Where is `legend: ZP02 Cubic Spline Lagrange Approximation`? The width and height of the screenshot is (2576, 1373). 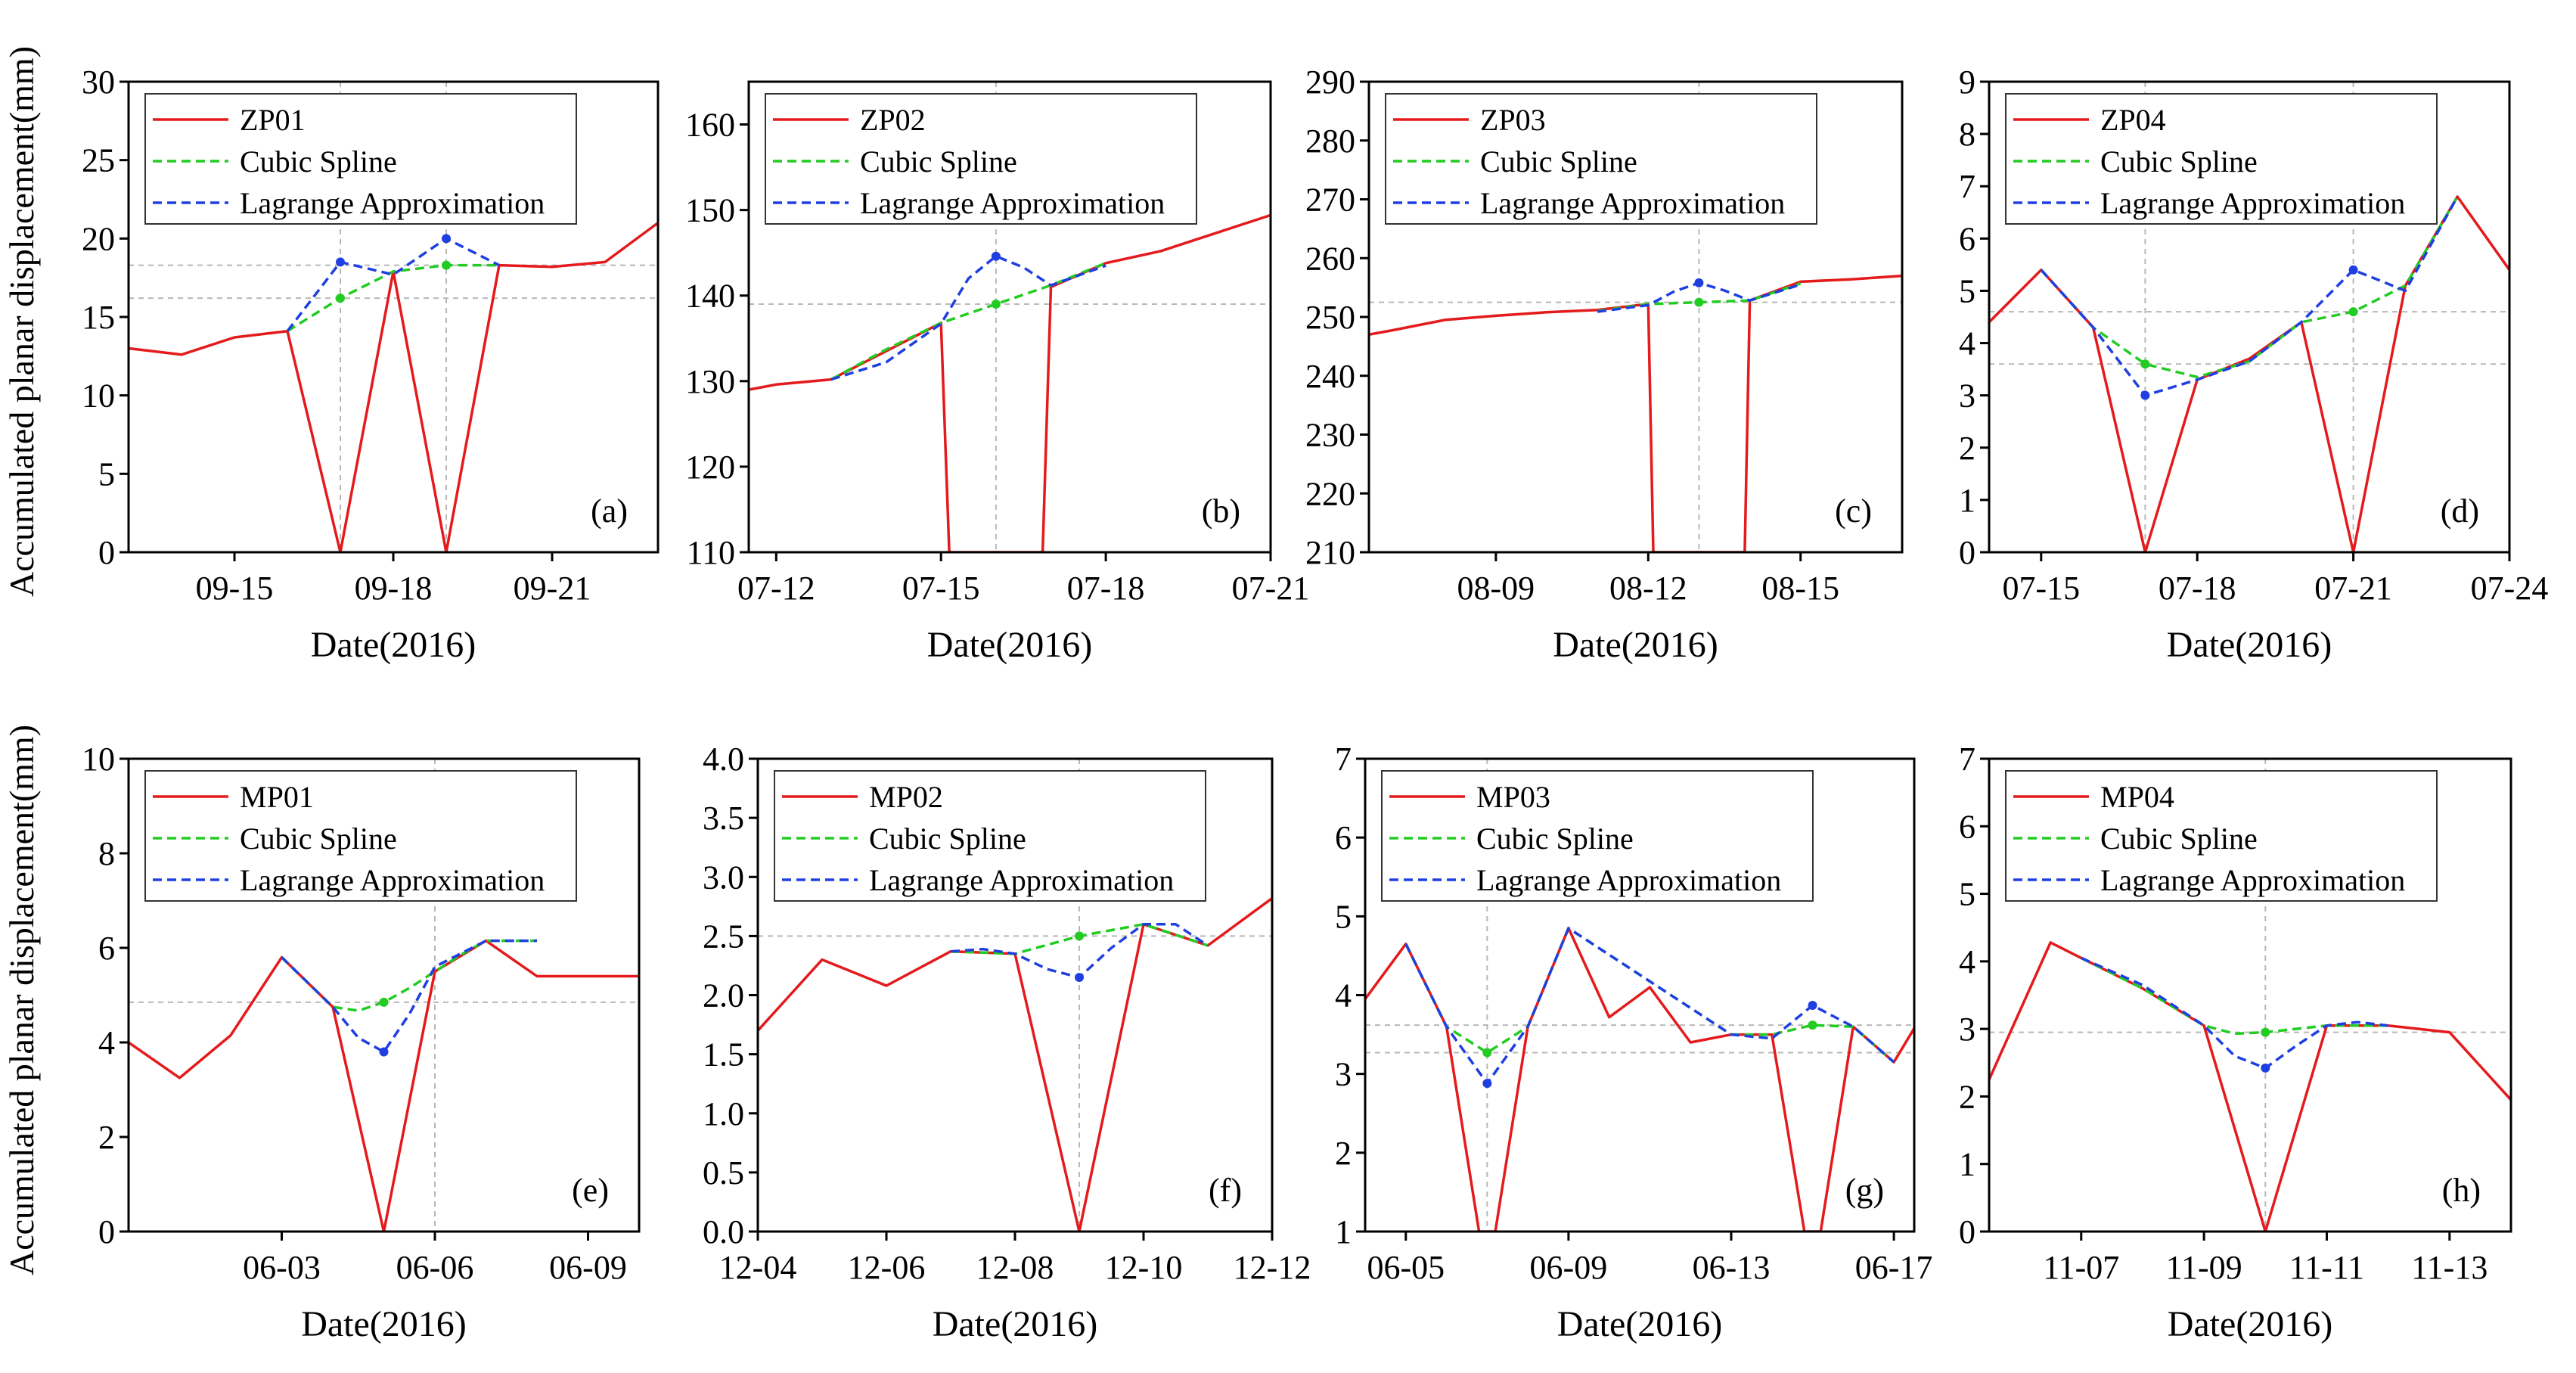 legend: ZP02 Cubic Spline Lagrange Approximation is located at coordinates (981, 159).